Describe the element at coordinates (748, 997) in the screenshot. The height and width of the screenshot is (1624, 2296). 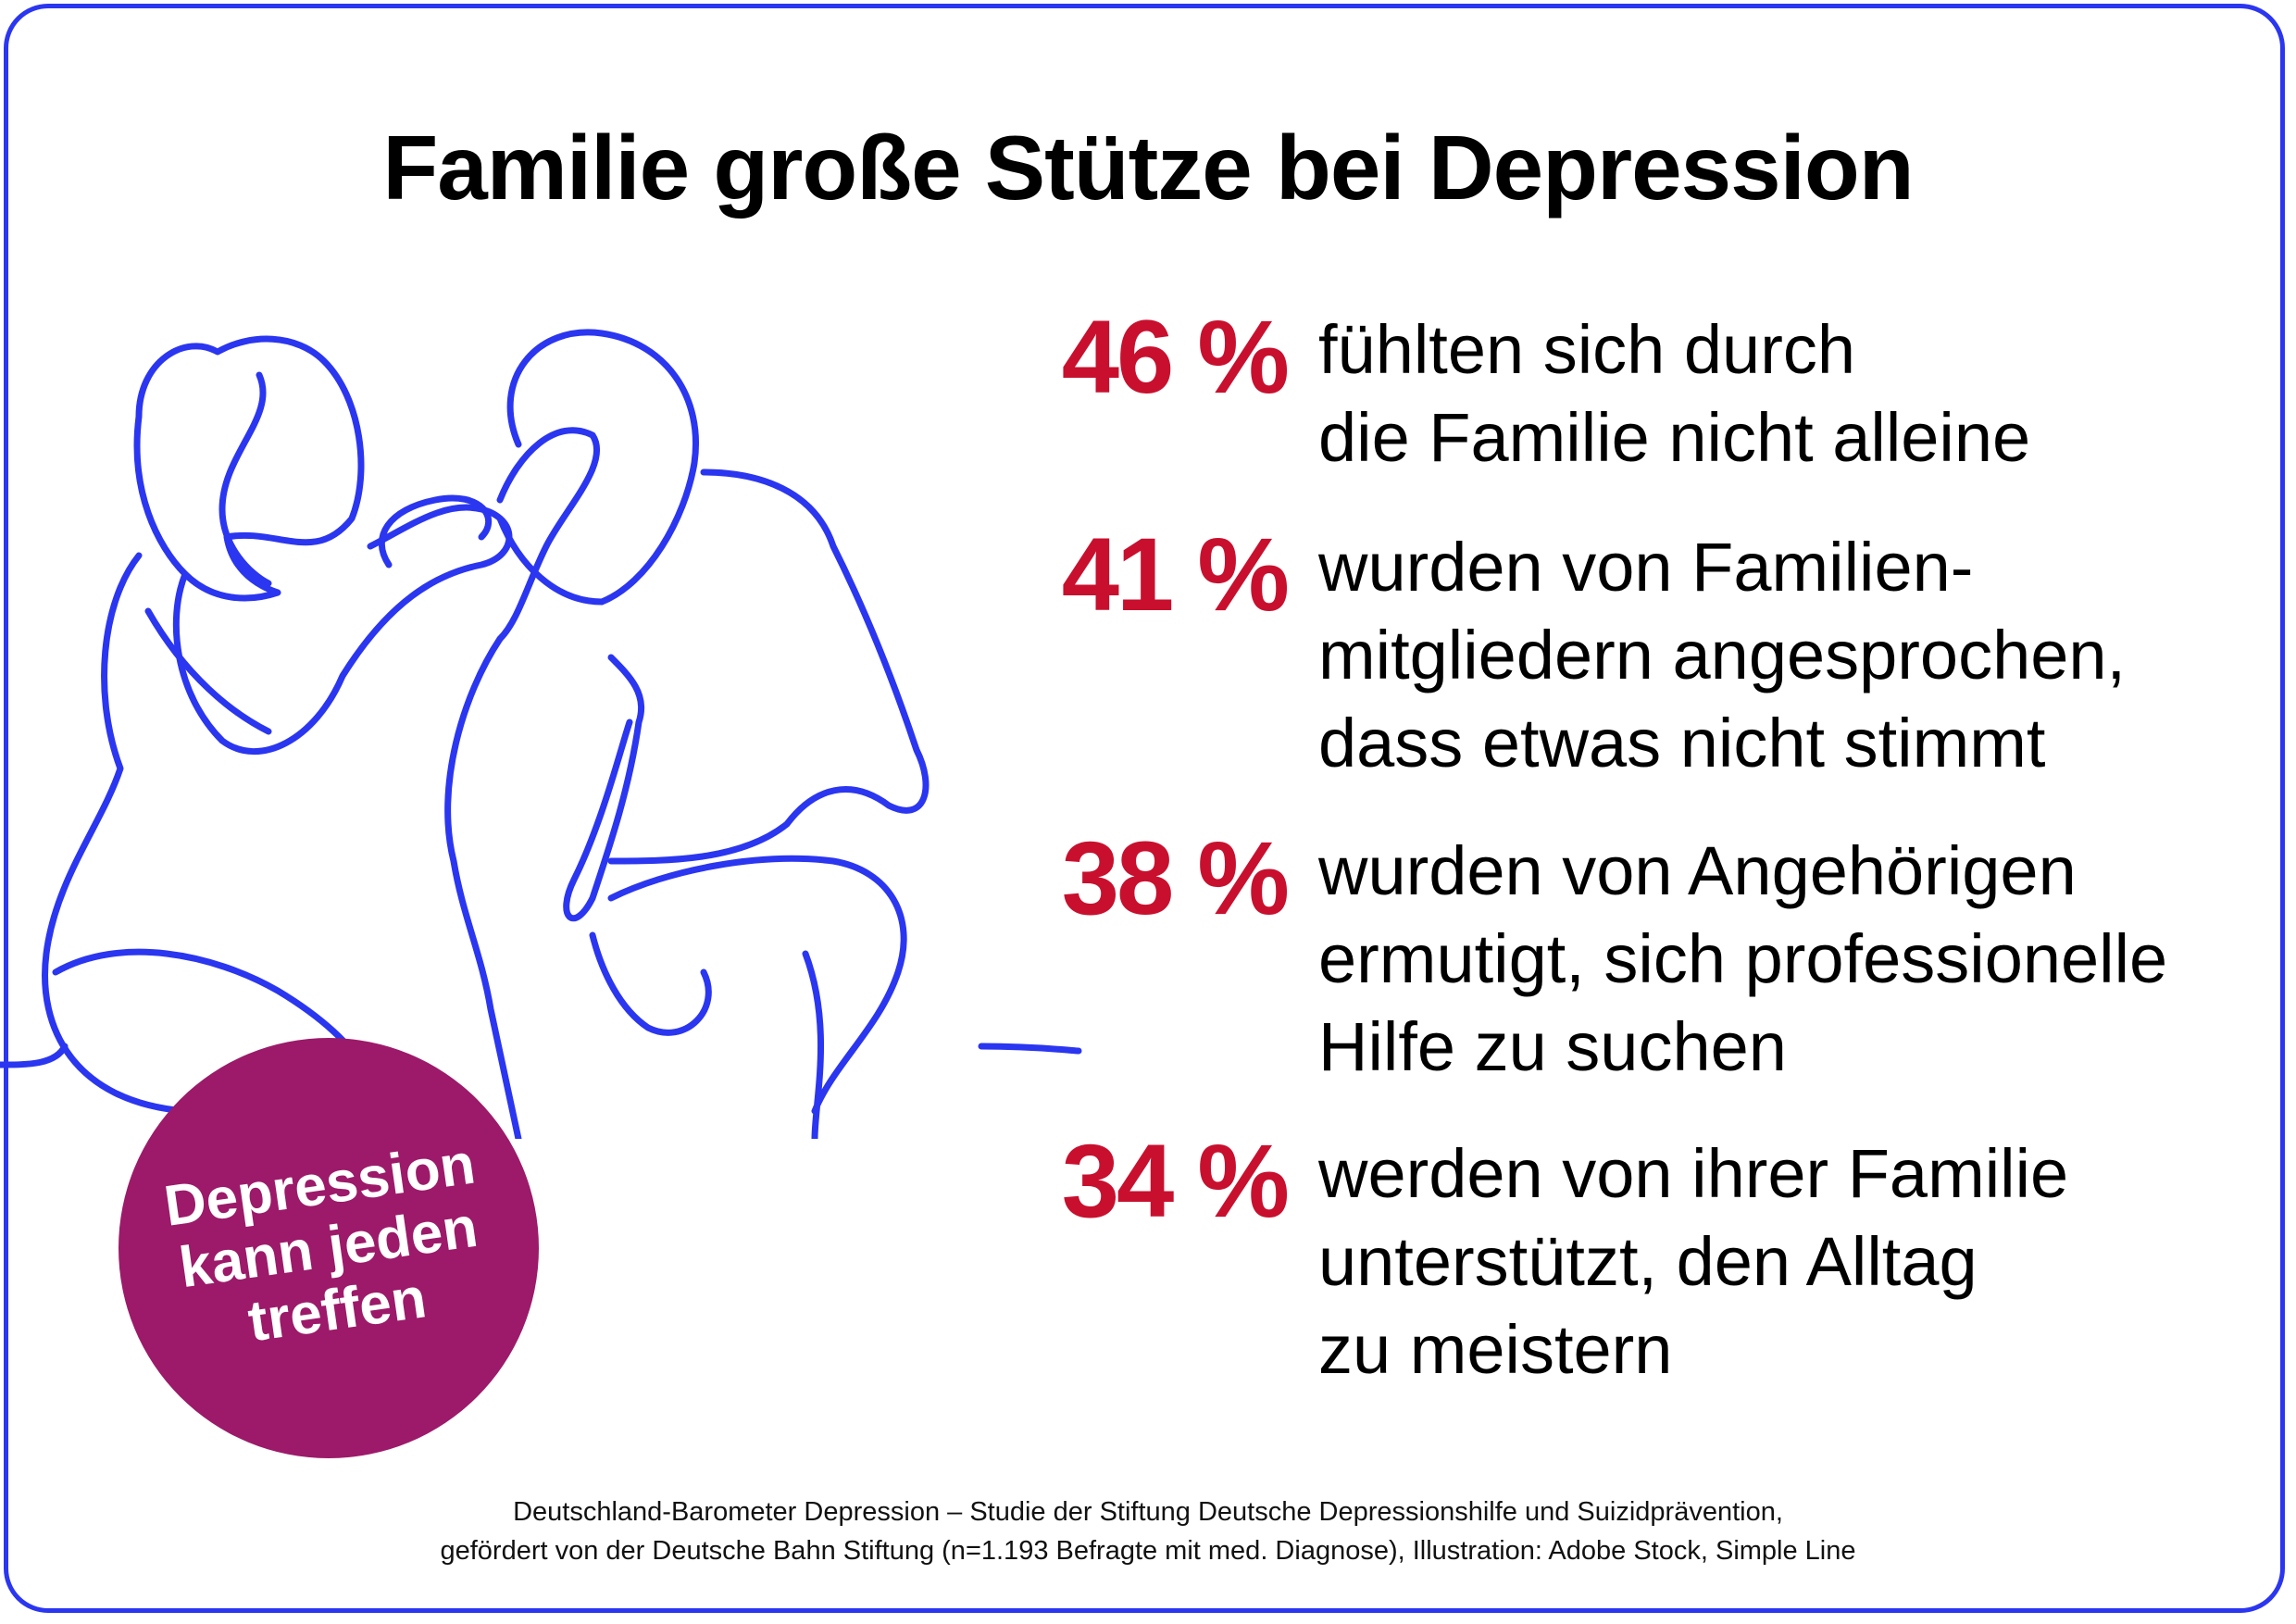
I see `man-legs` at that location.